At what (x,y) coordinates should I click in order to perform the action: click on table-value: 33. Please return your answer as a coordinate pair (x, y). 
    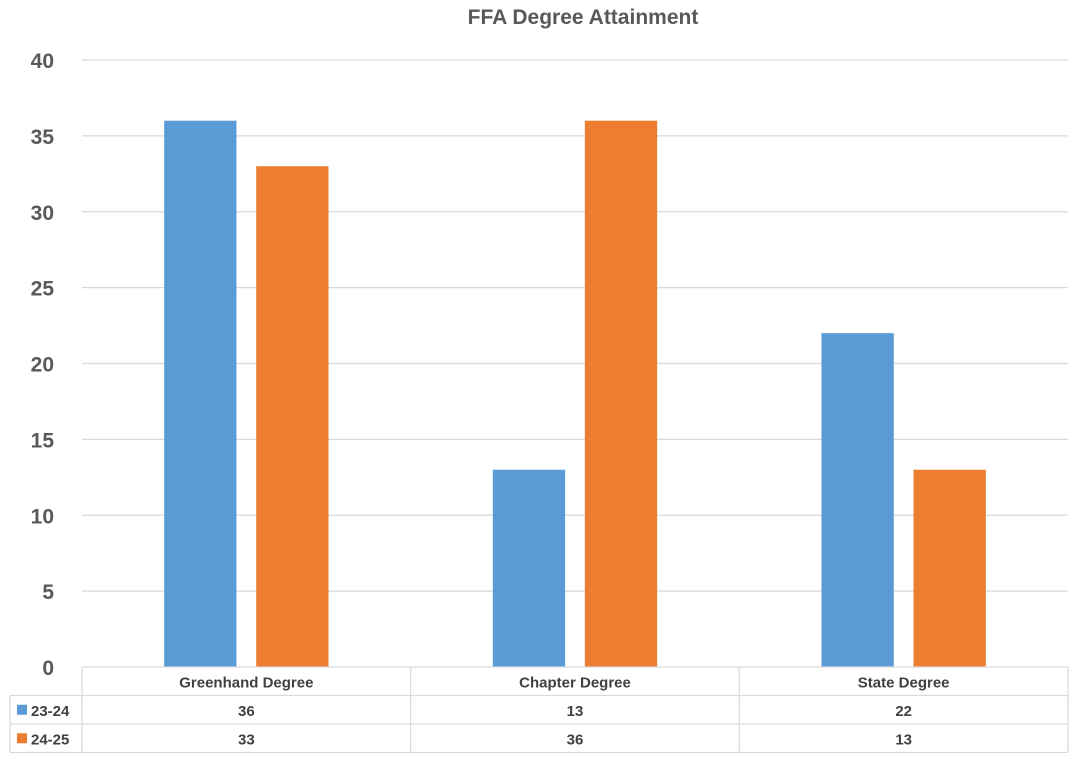
    Looking at the image, I should click on (246, 739).